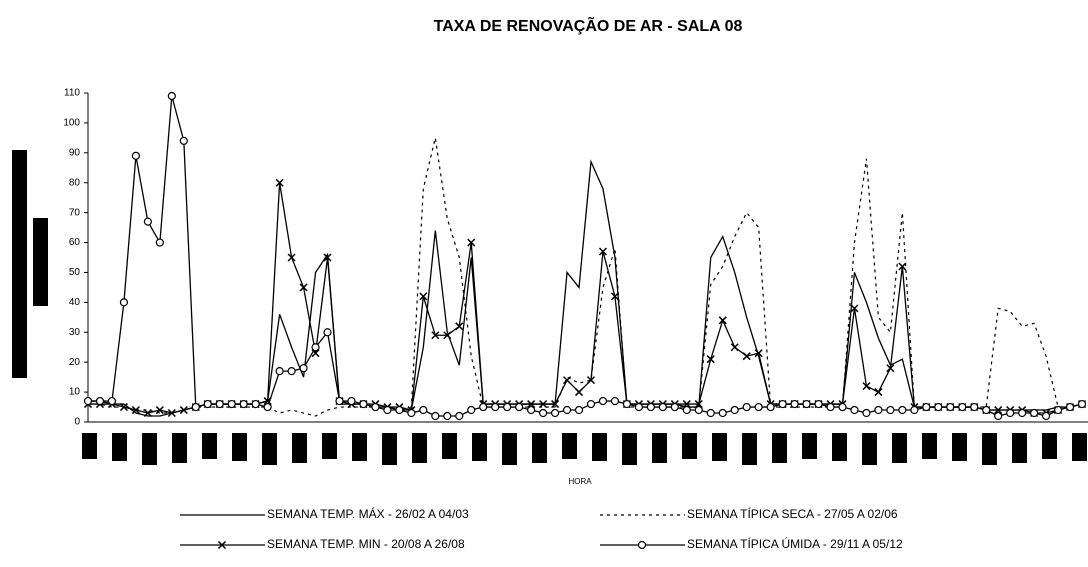  I want to click on y-tick-label: 0, so click(77, 422).